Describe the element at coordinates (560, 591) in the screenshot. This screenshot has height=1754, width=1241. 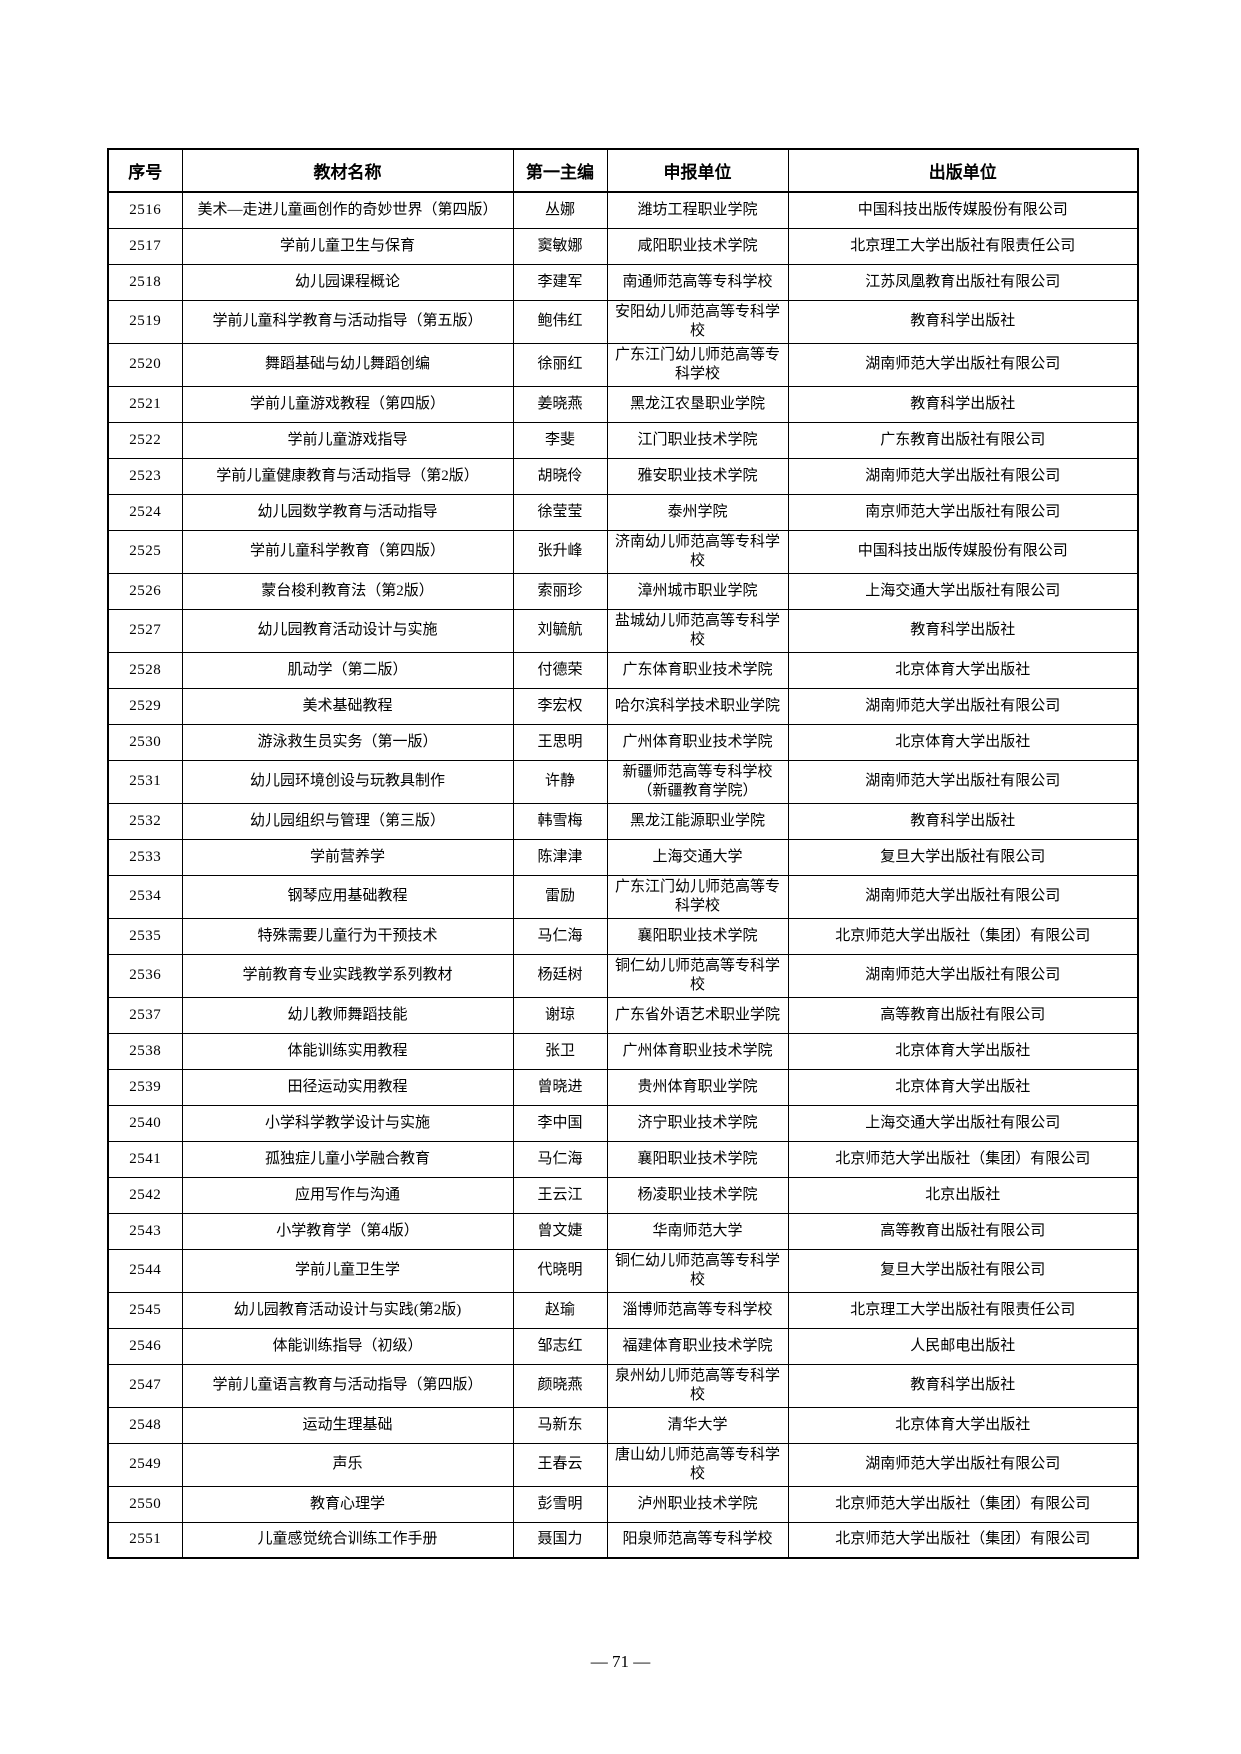
I see `editor-cell: 索丽珍` at that location.